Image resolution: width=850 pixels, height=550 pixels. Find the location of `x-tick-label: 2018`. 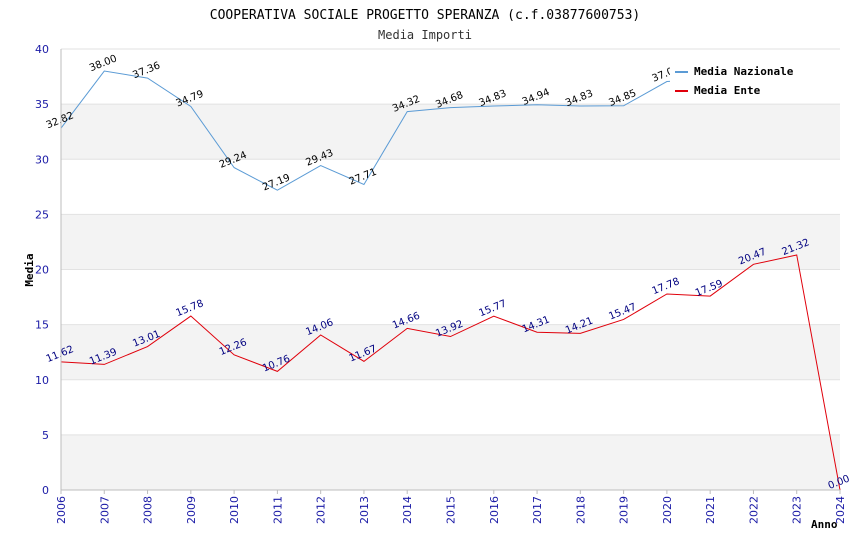

x-tick-label: 2018 is located at coordinates (580, 510).